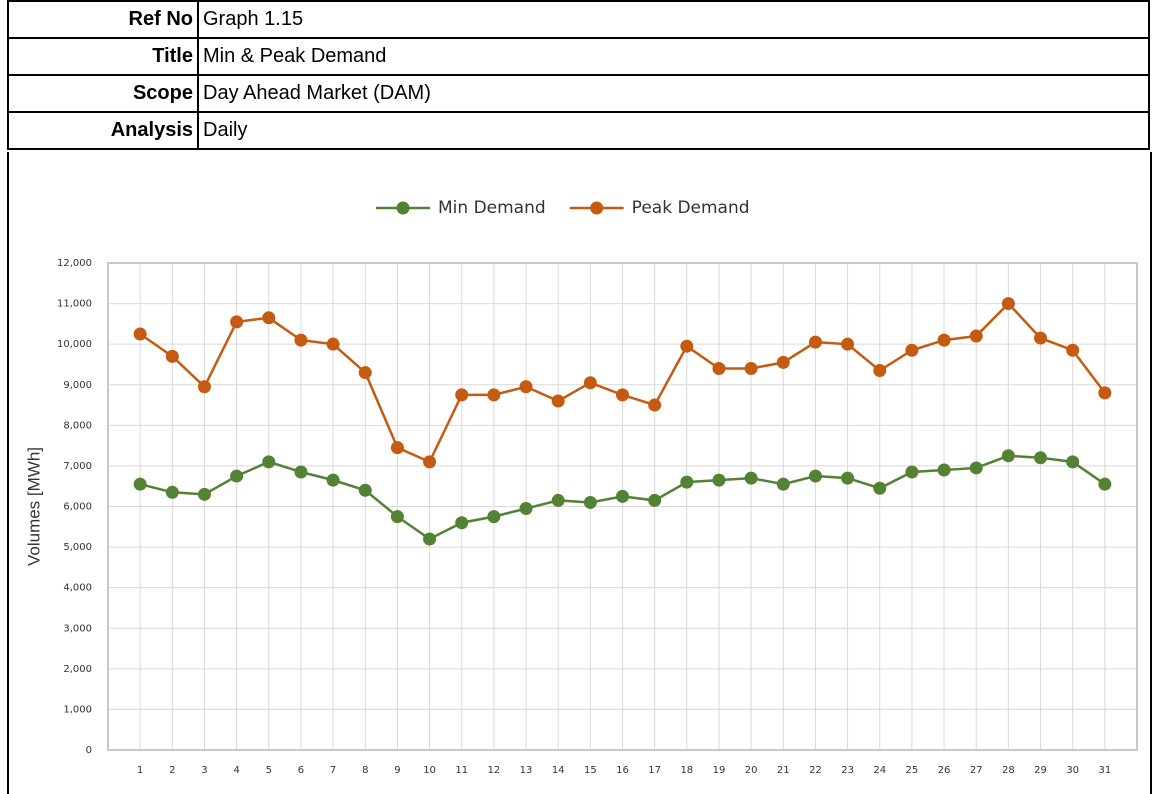 The image size is (1152, 794). I want to click on x-tick-label: 30, so click(1072, 770).